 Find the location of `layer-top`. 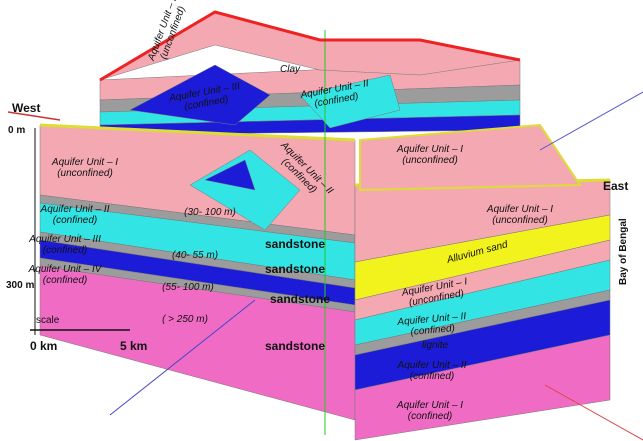

layer-top is located at coordinates (197, 132).